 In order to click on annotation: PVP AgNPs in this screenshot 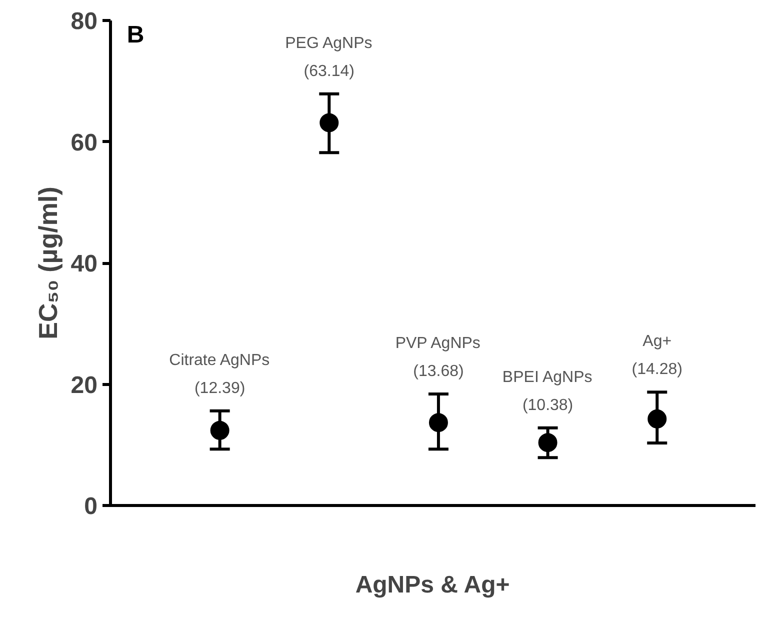, I will do `click(437, 343)`.